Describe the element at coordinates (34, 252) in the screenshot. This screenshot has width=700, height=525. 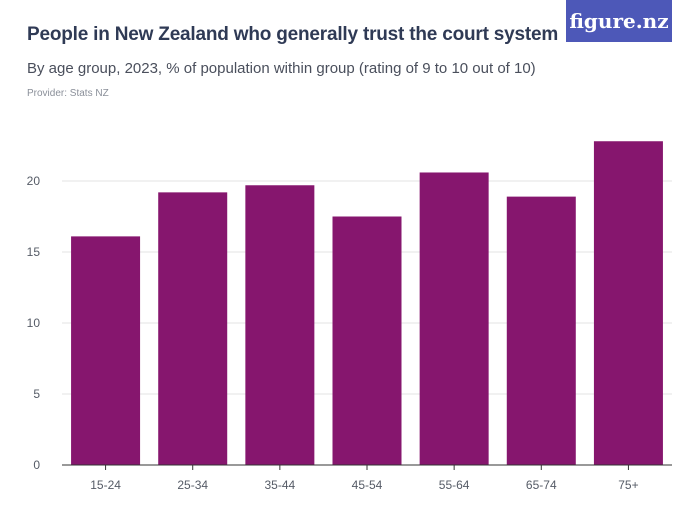
I see `y-tick-label: 15` at that location.